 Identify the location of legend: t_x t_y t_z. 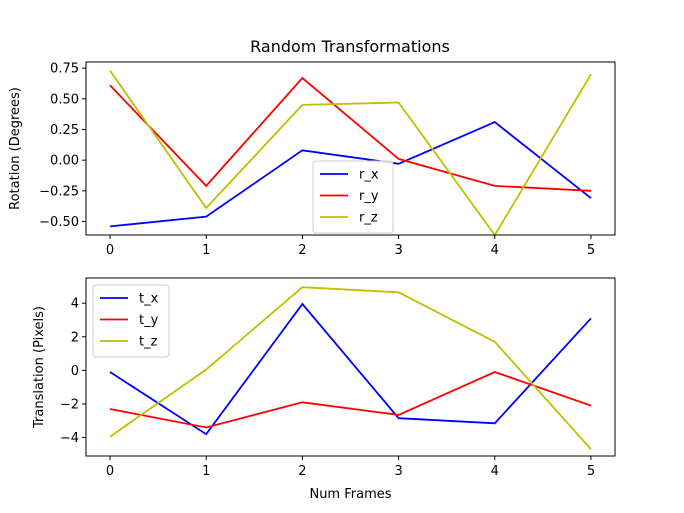
(131, 321).